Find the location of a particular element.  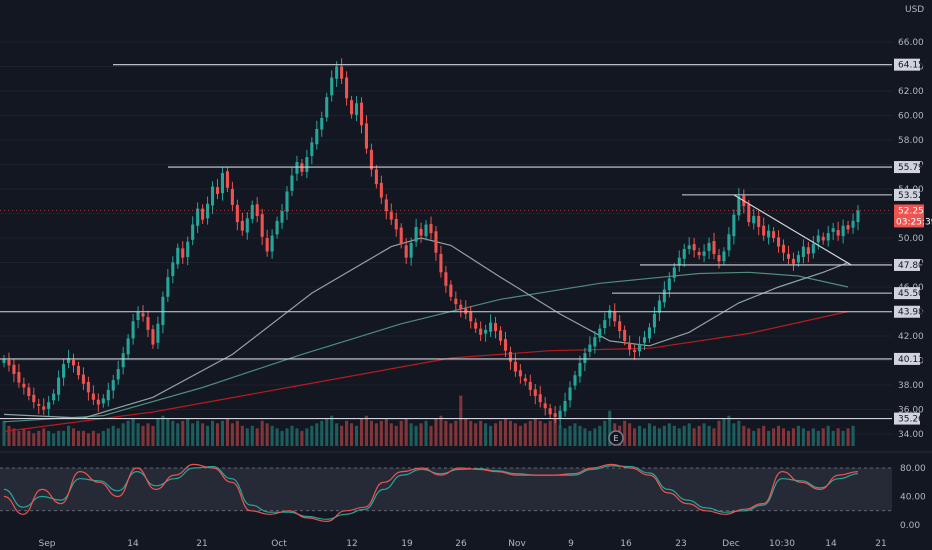

last-price-tag is located at coordinates (909, 216).